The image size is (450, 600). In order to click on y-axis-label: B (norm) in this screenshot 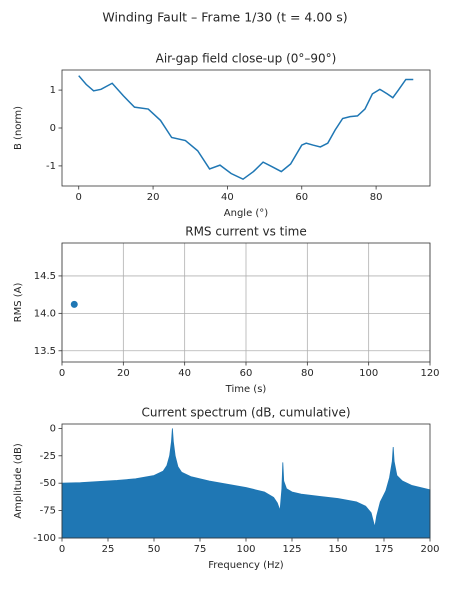, I will do `click(18, 128)`.